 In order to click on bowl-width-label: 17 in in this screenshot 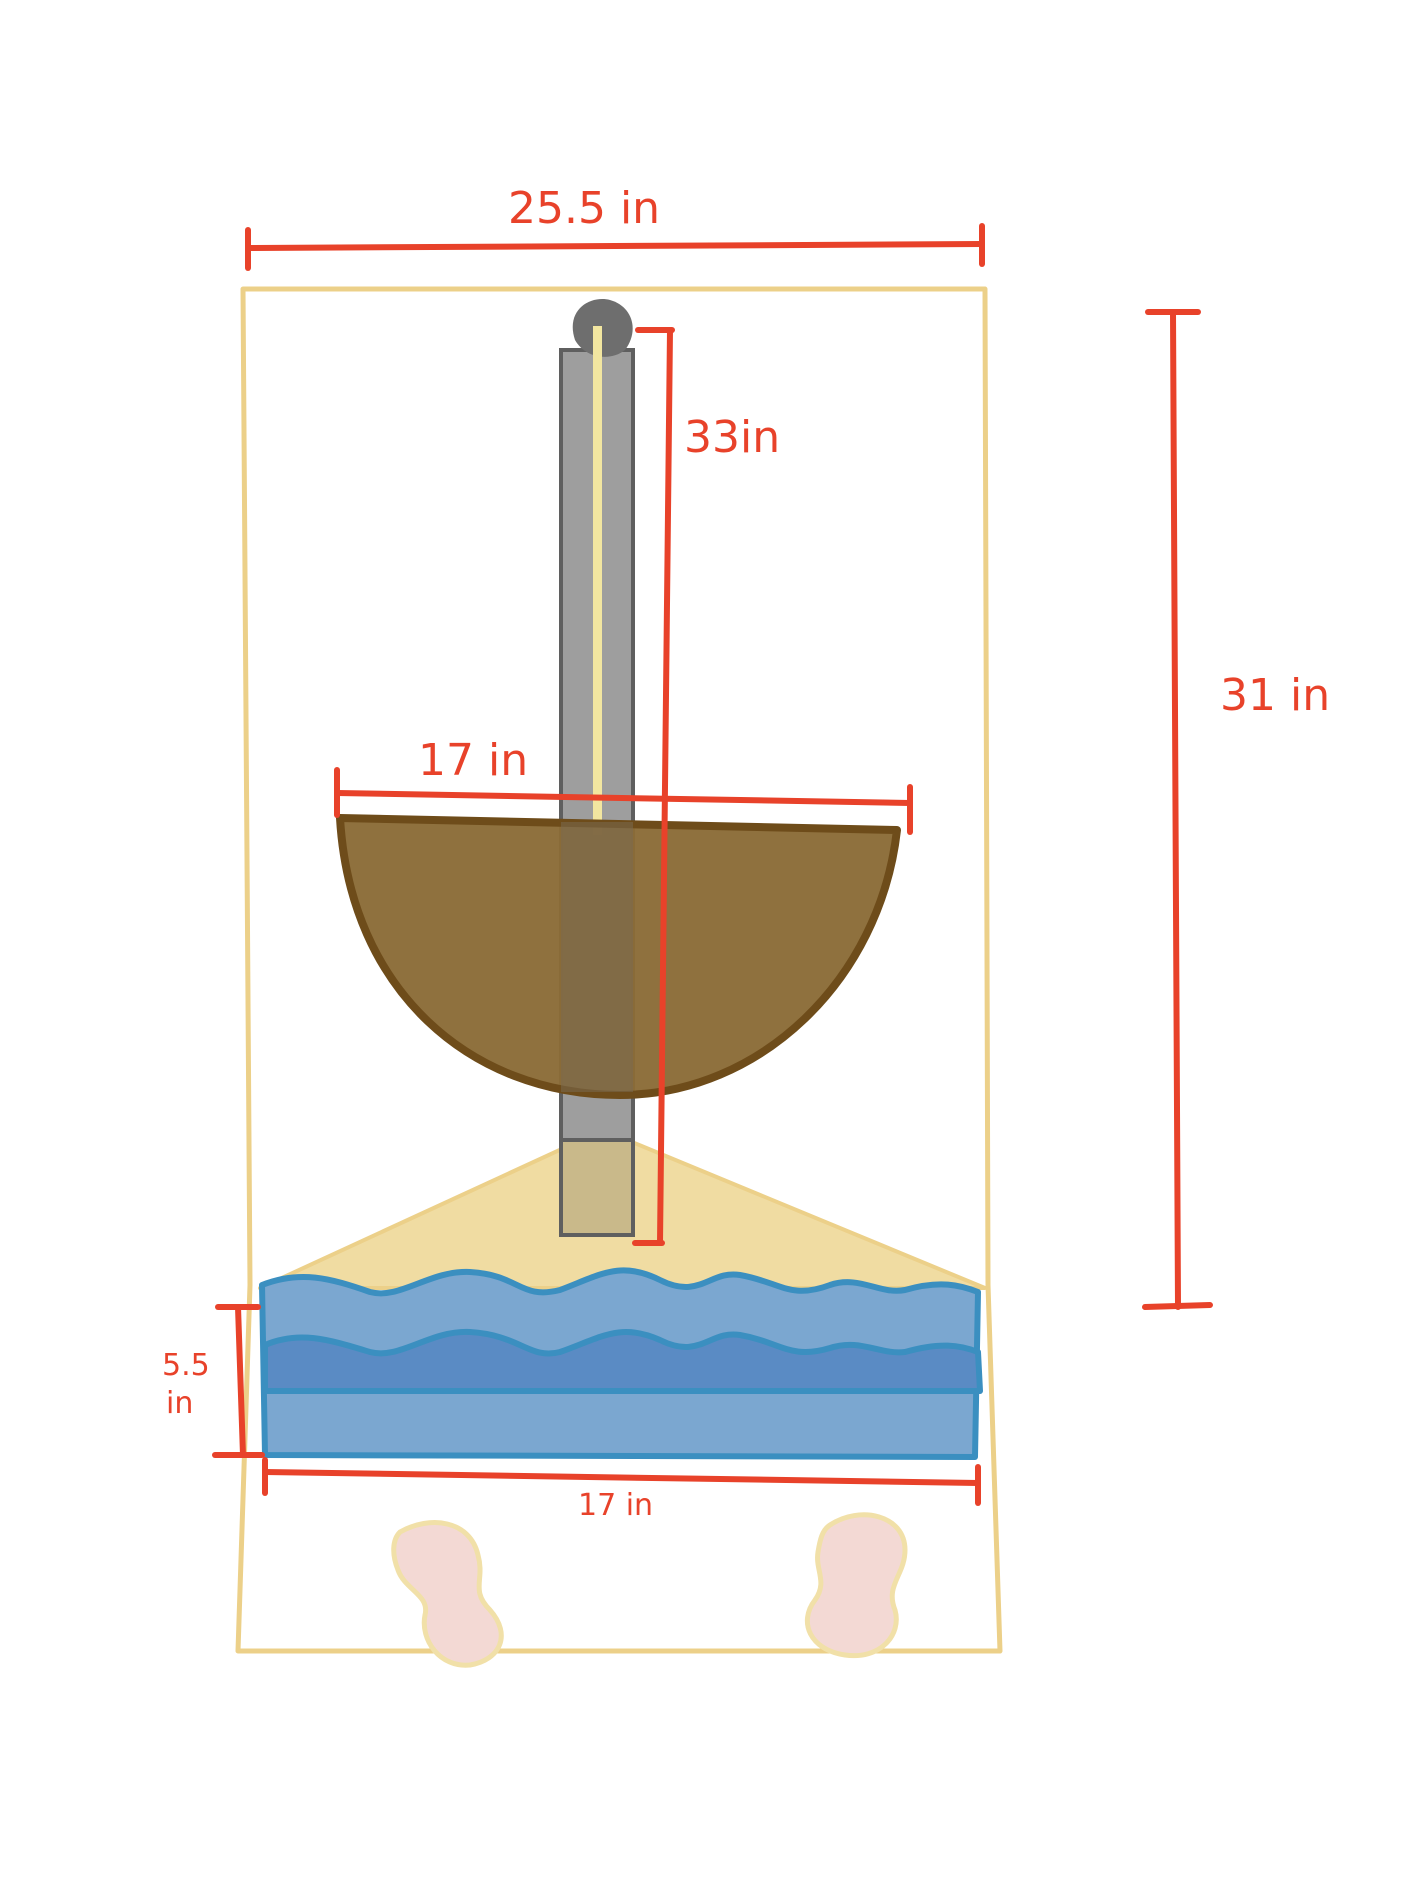, I will do `click(473, 760)`.